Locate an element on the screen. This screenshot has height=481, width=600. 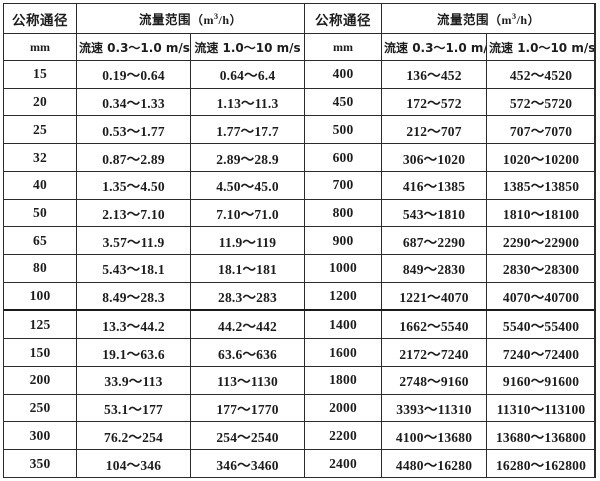
header-flow-range-unit-left: （m3/h） is located at coordinates (216, 19).